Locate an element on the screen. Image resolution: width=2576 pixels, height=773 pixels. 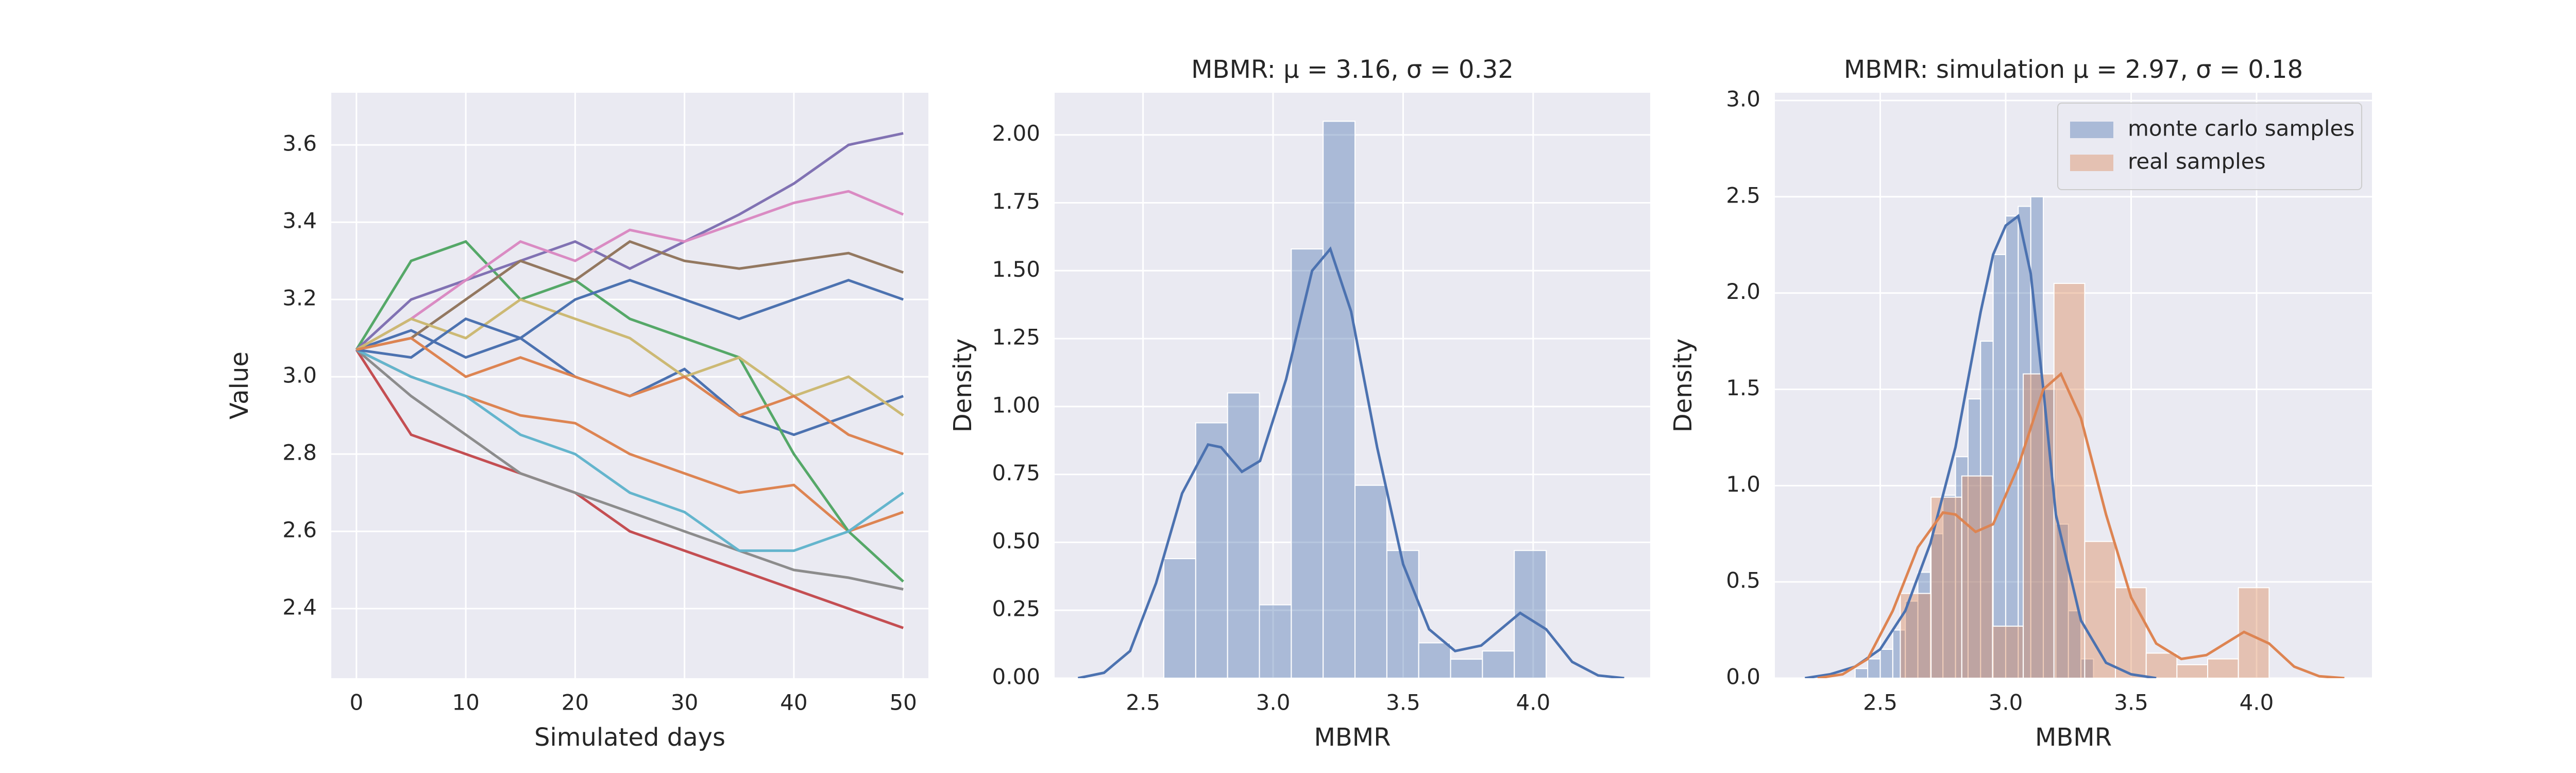
y-tick-label: 2.8 is located at coordinates (299, 452).